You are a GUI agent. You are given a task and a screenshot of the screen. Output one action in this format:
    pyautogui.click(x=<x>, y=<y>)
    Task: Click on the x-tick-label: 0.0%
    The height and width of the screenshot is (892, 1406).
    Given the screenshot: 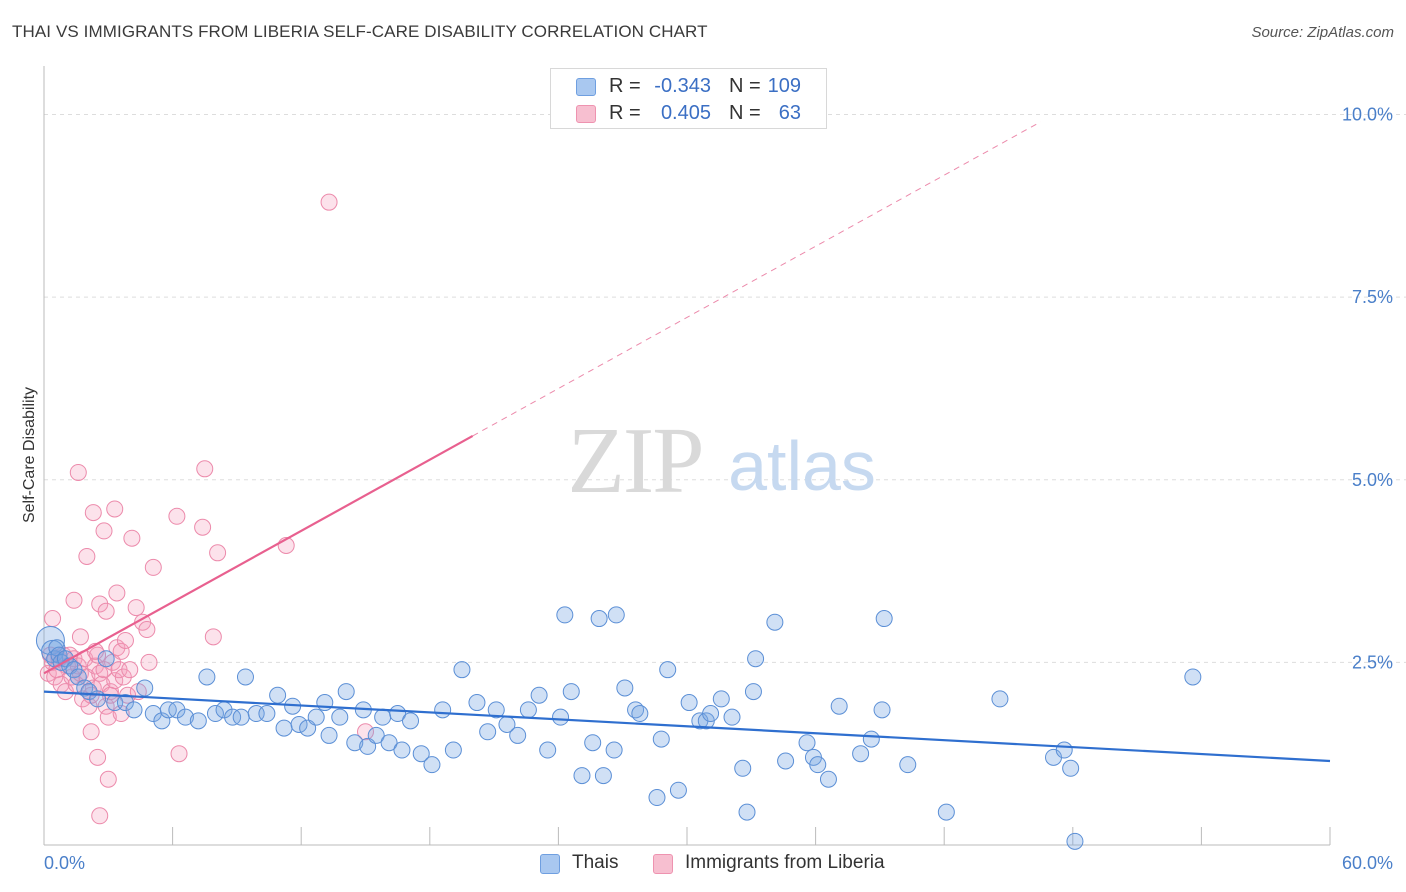 What is the action you would take?
    pyautogui.click(x=64, y=863)
    